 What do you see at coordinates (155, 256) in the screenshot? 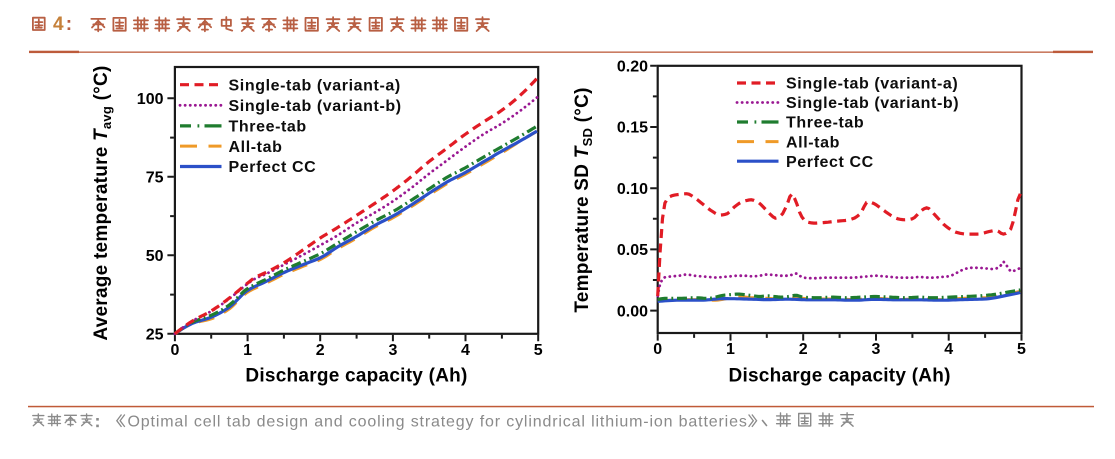
I see `svg-text: 50` at bounding box center [155, 256].